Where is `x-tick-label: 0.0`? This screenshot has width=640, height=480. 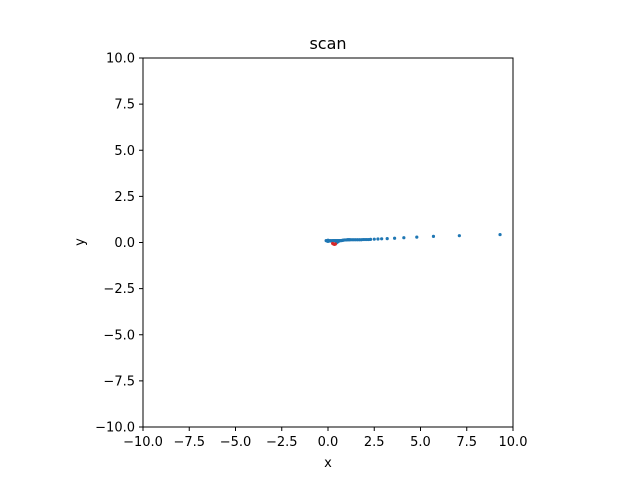
x-tick-label: 0.0 is located at coordinates (328, 442).